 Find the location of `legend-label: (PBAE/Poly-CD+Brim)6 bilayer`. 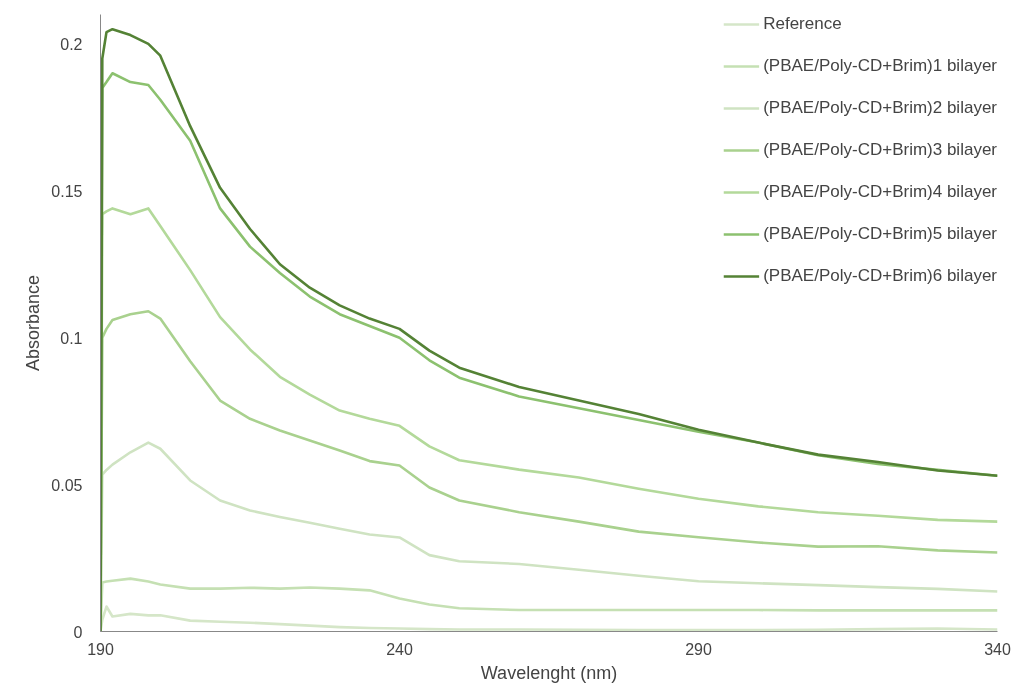

legend-label: (PBAE/Poly-CD+Brim)6 bilayer is located at coordinates (880, 276).